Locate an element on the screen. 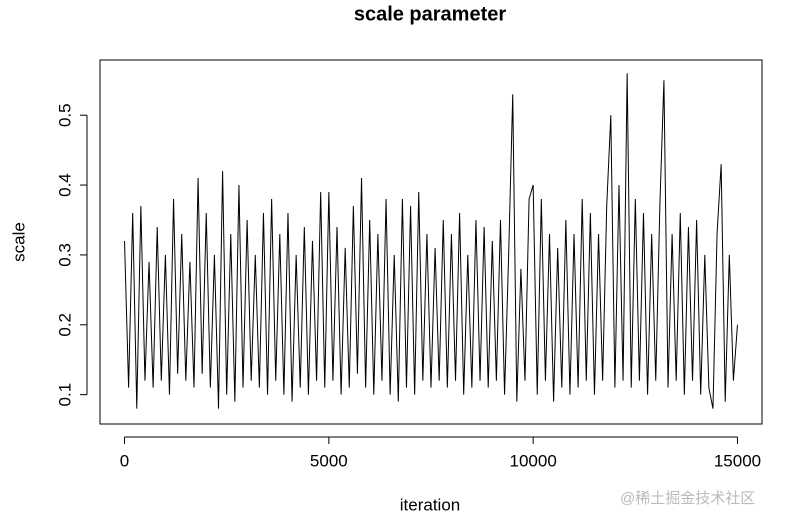  y-tick-label: 0.5 is located at coordinates (64, 115).